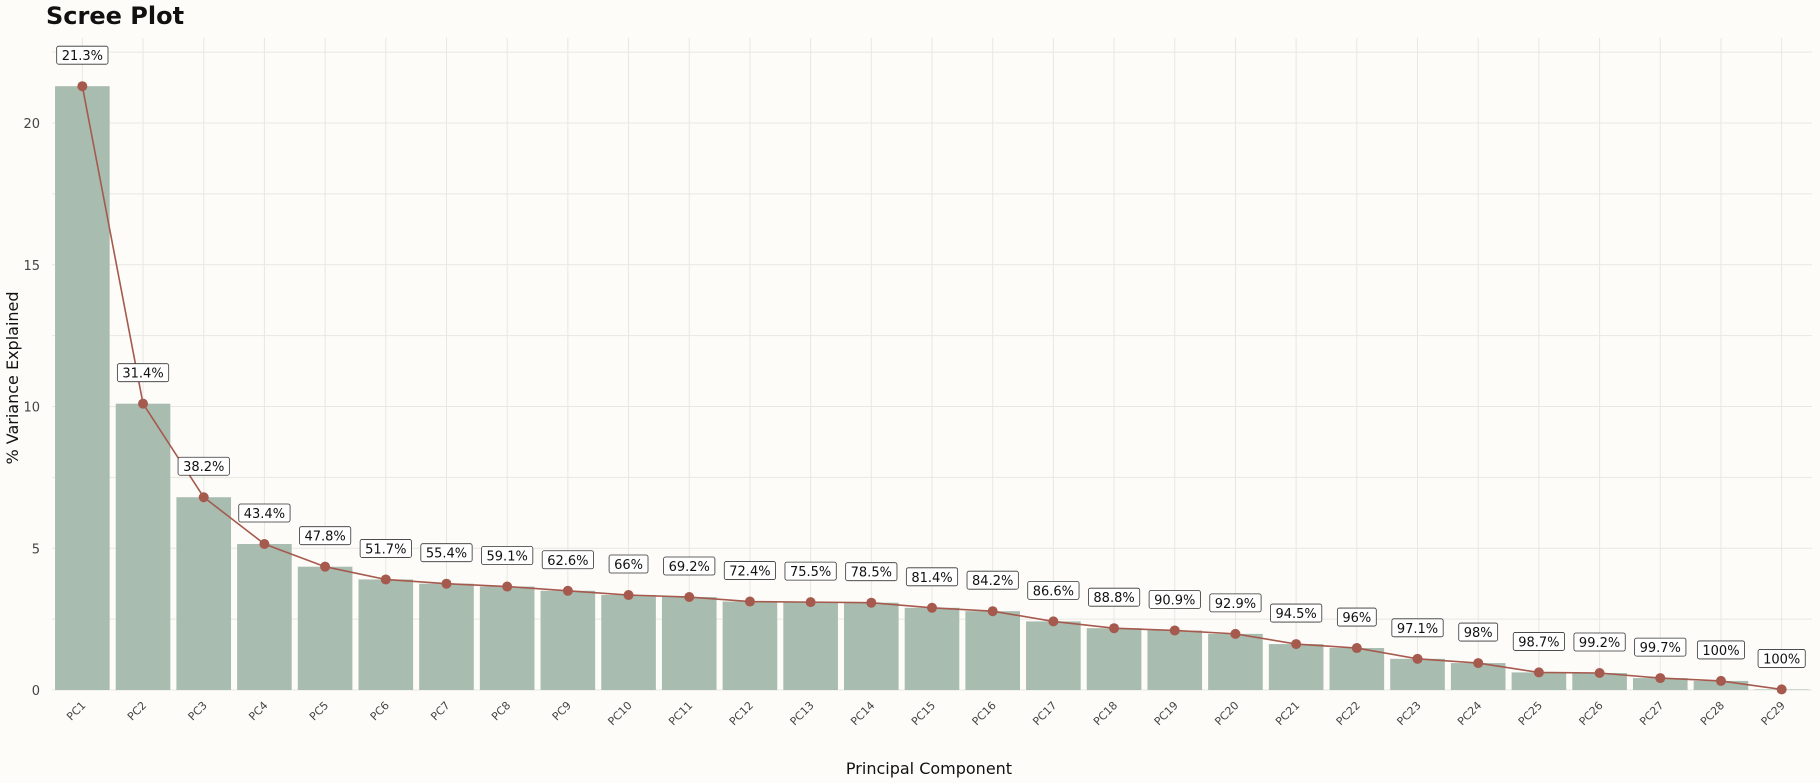 The height and width of the screenshot is (783, 1820). I want to click on x-tick-label-pc8: PC8, so click(501, 711).